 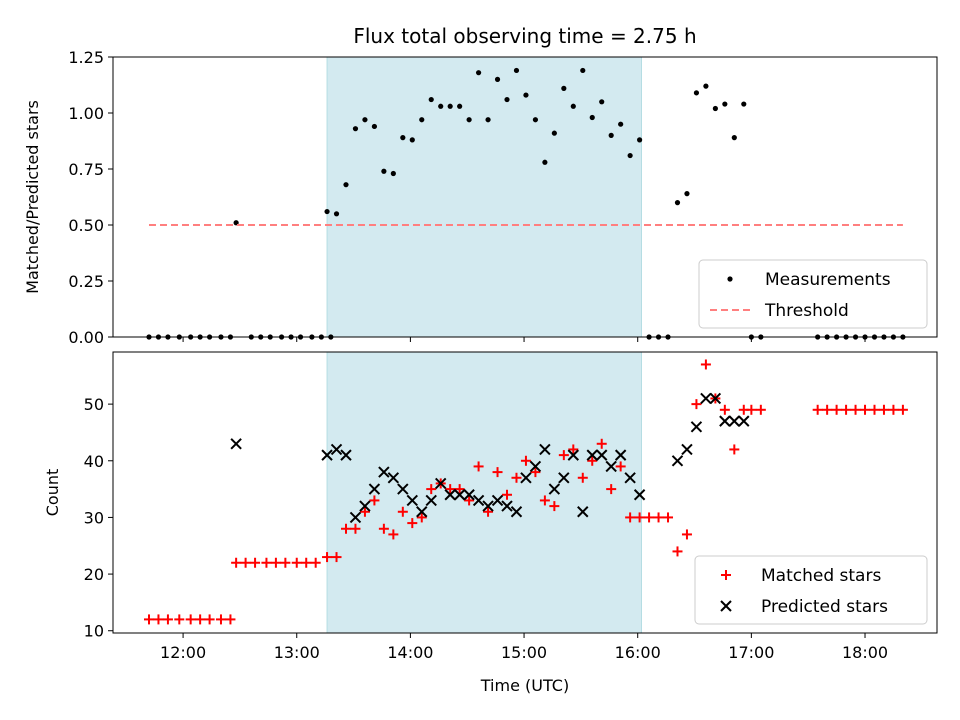 I want to click on top-observing-window, so click(x=484, y=197).